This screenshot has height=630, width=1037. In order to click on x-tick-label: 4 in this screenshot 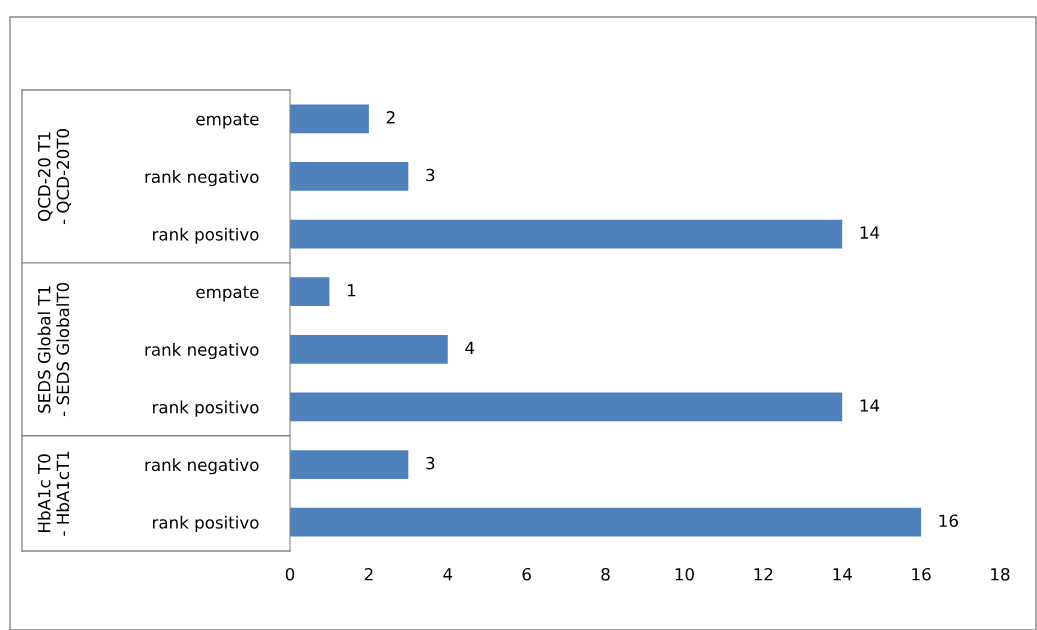, I will do `click(448, 574)`.